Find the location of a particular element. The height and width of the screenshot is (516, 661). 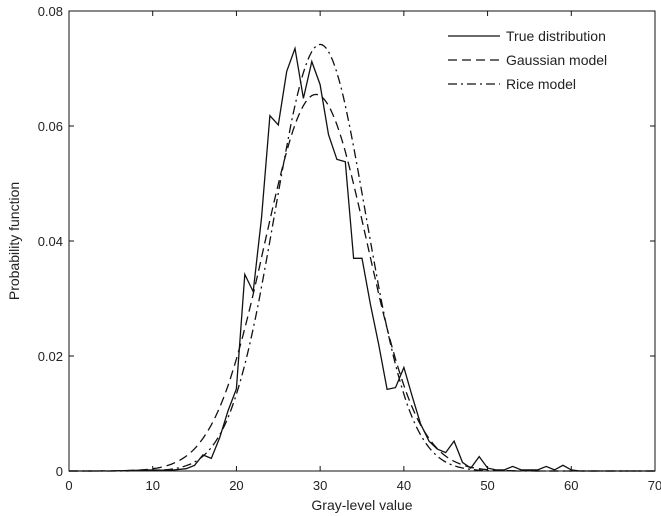

y-tick-label: 0.06 is located at coordinates (50, 126).